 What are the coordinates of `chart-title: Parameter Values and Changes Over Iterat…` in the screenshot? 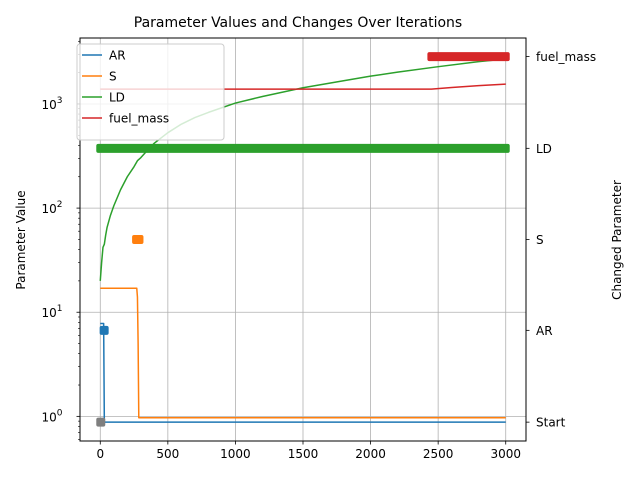 It's located at (298, 23).